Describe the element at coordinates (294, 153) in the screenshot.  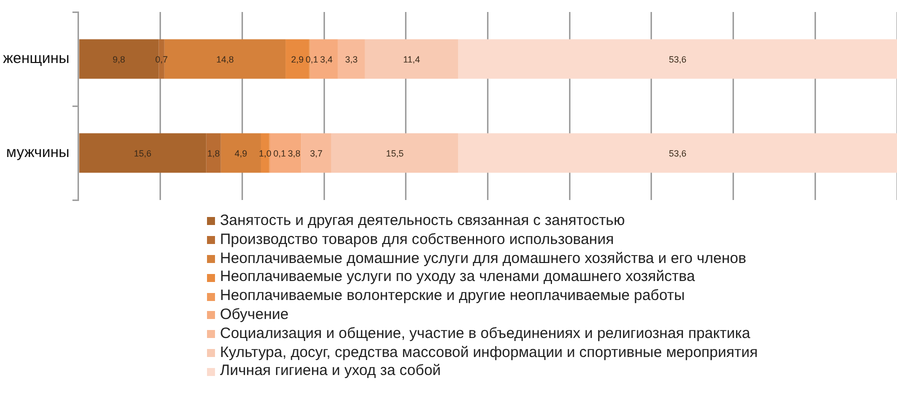
I see `data-label: 3,8` at that location.